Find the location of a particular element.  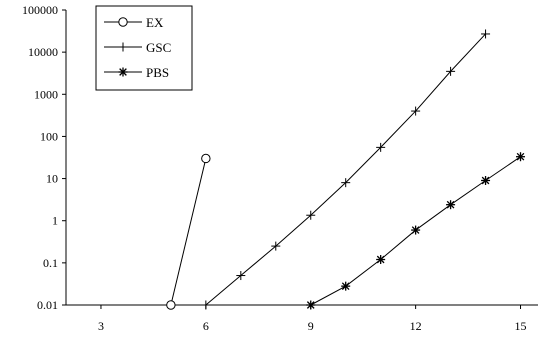

y-tick-label: 1000 is located at coordinates (46, 94).